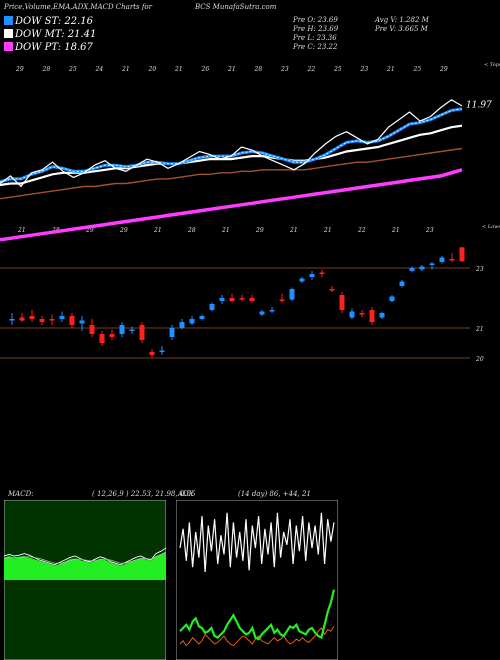 This screenshot has width=500, height=660. What do you see at coordinates (479, 329) in the screenshot?
I see `level-label: 21` at bounding box center [479, 329].